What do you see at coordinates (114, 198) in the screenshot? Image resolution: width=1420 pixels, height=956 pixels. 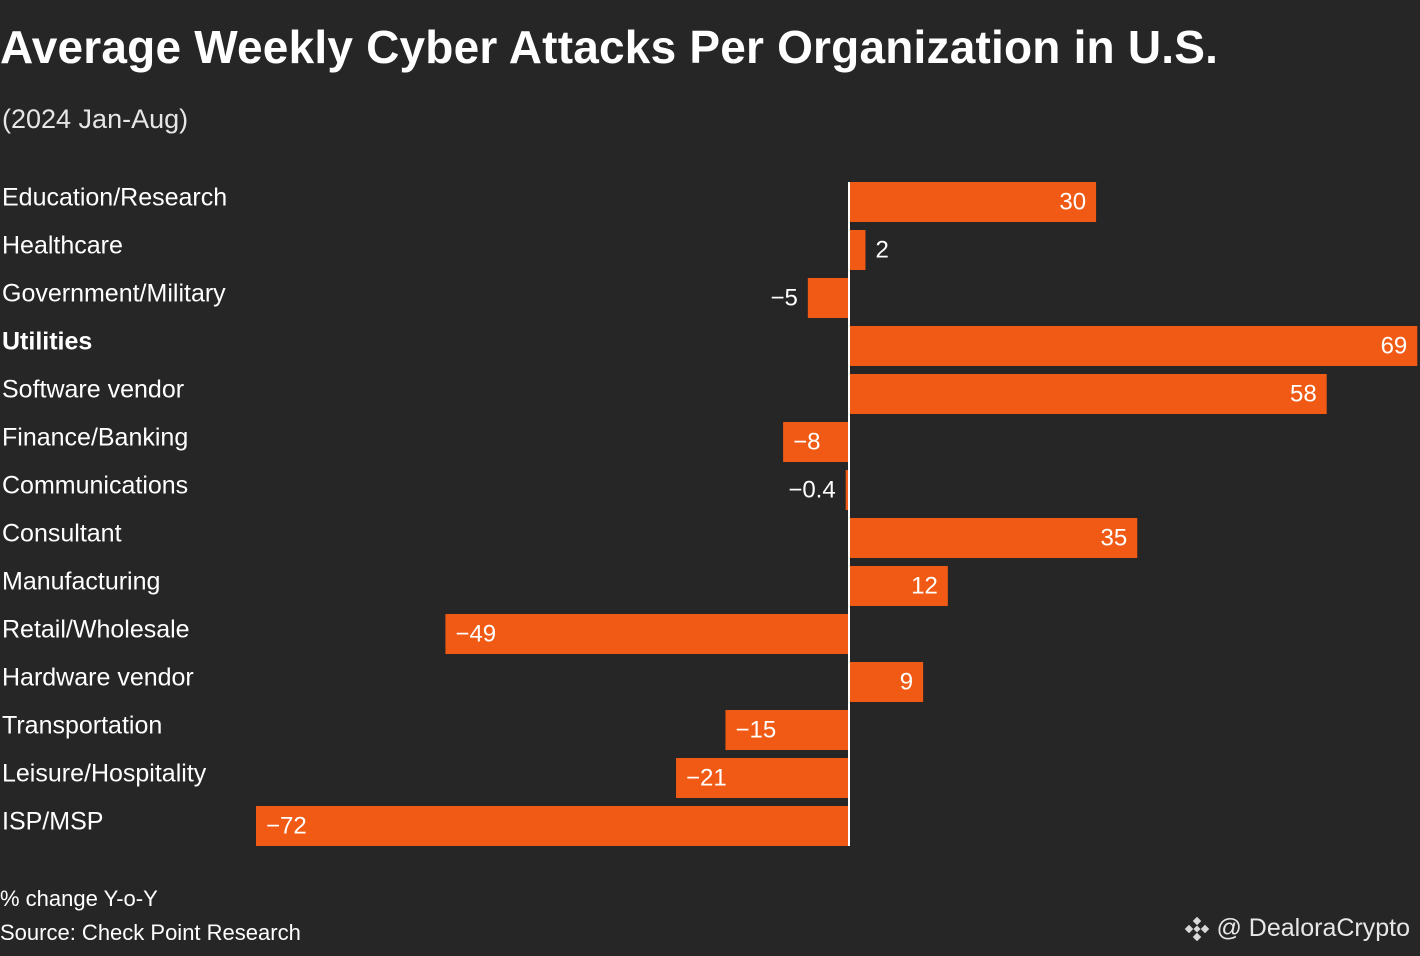 I see `category-label-education-research: Education/Research` at bounding box center [114, 198].